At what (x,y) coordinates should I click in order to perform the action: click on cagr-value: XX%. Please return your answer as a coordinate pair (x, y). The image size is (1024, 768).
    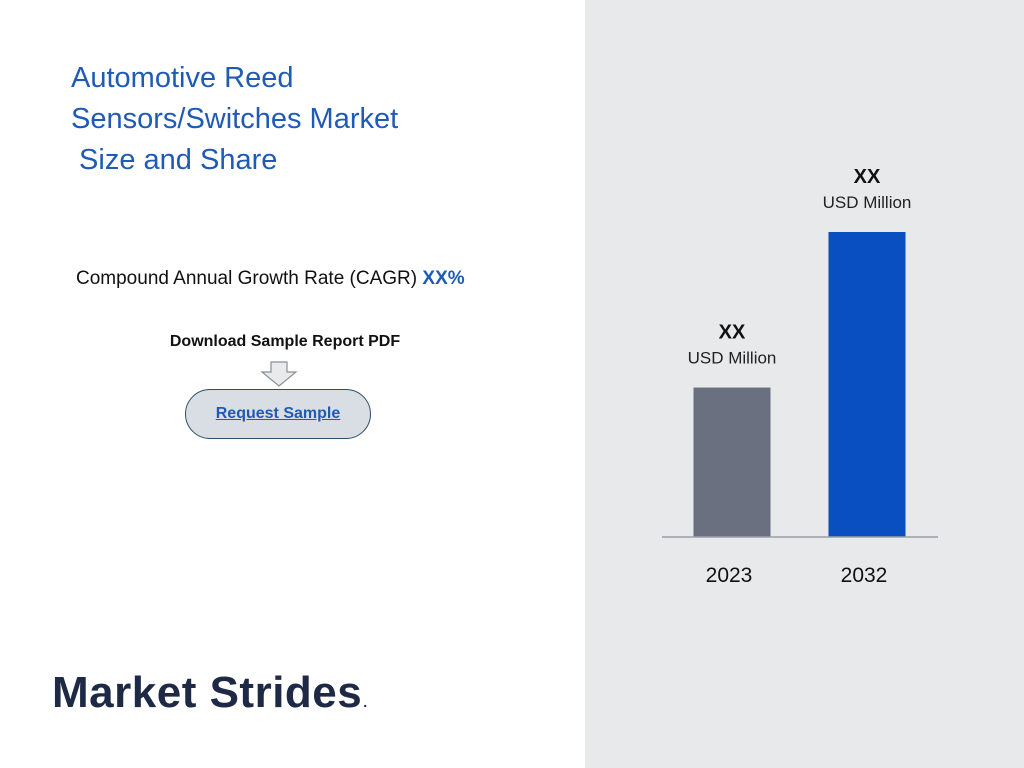
    Looking at the image, I should click on (443, 278).